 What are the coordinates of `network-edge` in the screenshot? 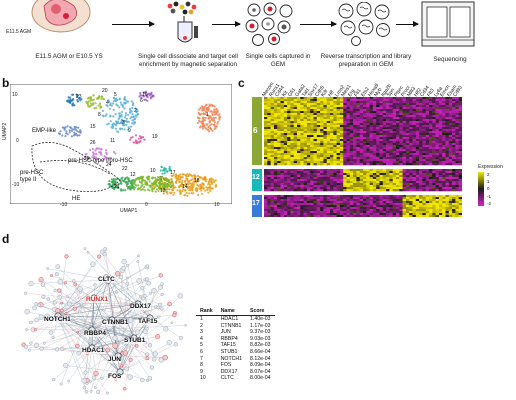 It's located at (86, 309).